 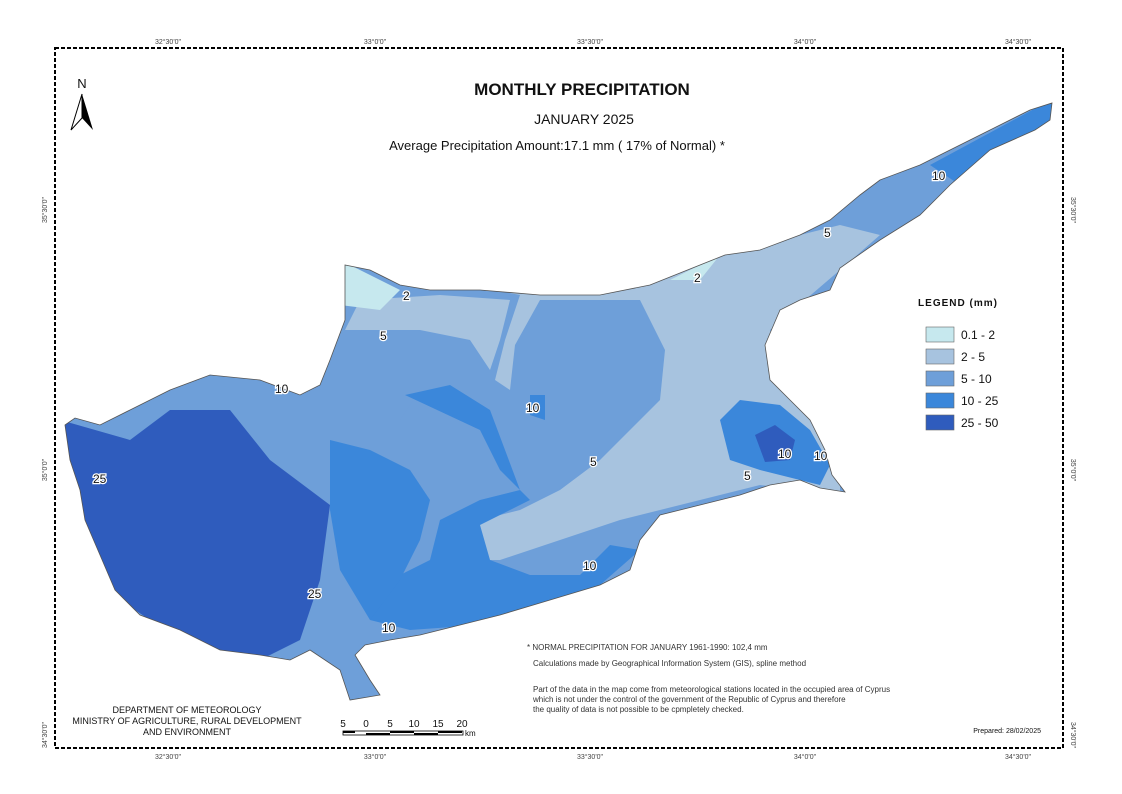 What do you see at coordinates (584, 119) in the screenshot?
I see `subtitle: JANUARY 2025` at bounding box center [584, 119].